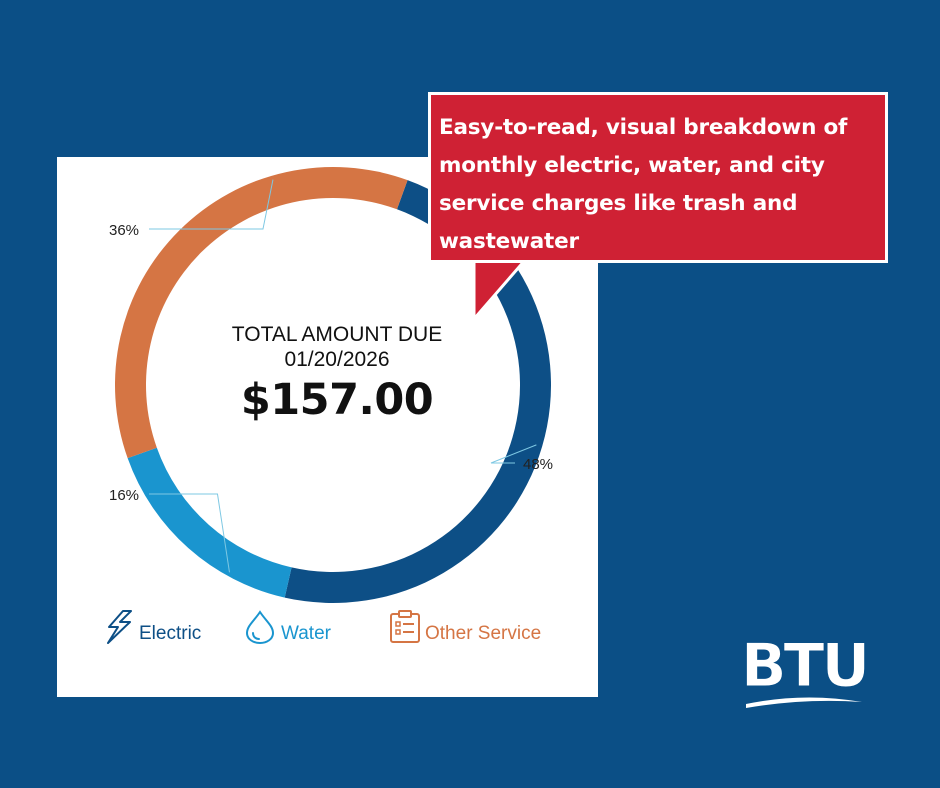 The image size is (940, 788). Describe the element at coordinates (337, 334) in the screenshot. I see `total-due-label: TOTAL AMOUNT DUE` at that location.